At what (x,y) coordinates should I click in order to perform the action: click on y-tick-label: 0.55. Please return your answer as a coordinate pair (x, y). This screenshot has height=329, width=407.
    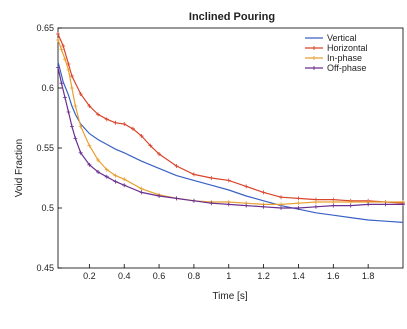
    Looking at the image, I should click on (45, 148).